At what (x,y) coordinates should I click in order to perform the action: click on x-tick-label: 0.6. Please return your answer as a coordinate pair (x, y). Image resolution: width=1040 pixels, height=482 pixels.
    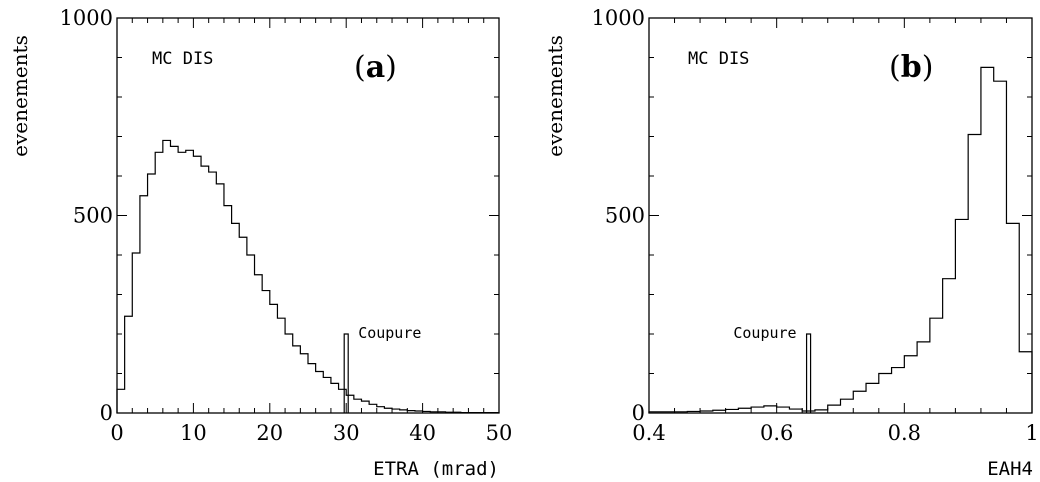
    Looking at the image, I should click on (776, 433).